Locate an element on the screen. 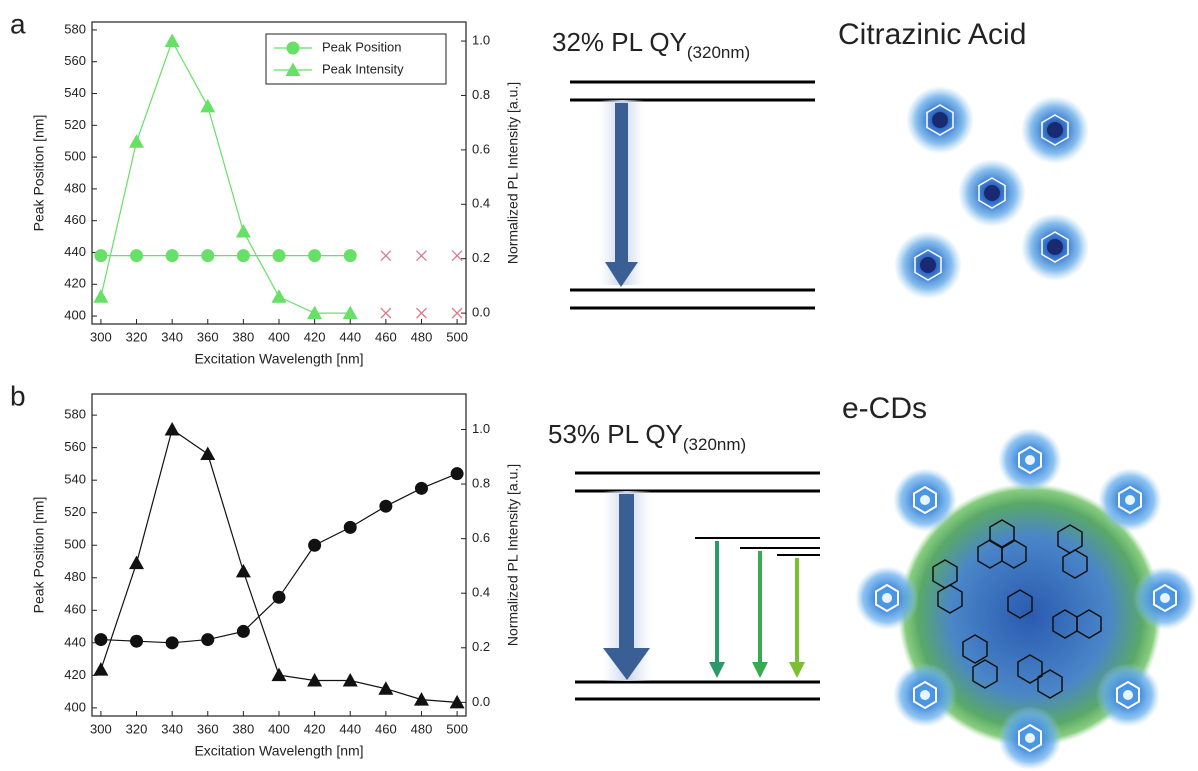  diagram-title: Citrazinic Acid is located at coordinates (932, 34).